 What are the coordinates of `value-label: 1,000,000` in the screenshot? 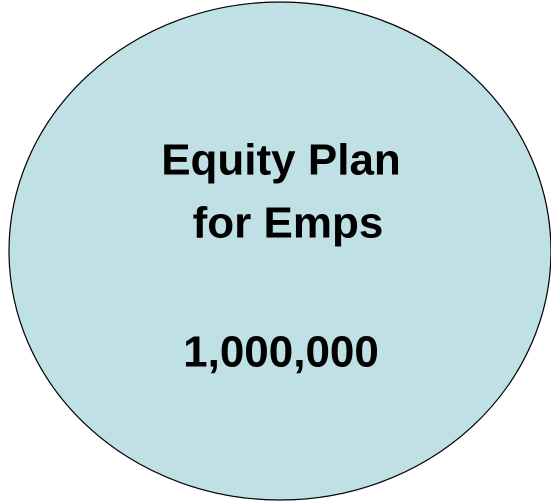 It's located at (281, 352).